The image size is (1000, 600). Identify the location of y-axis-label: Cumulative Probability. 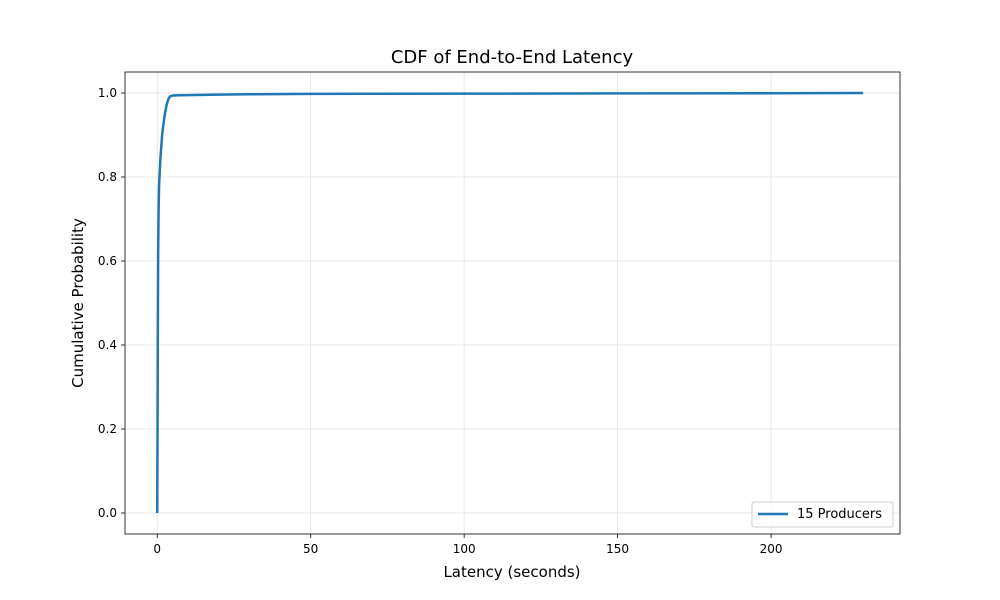
(78, 303).